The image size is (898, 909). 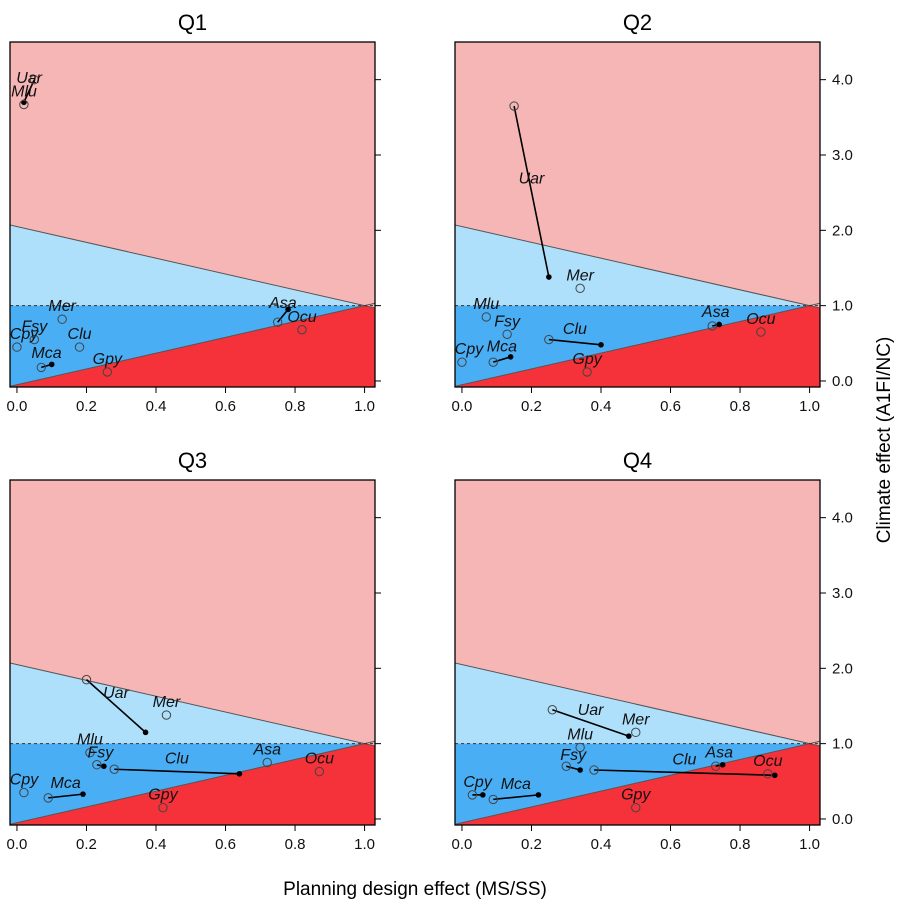 What do you see at coordinates (884, 440) in the screenshot?
I see `y-axis-title: Climate effect (A1FI/NC)` at bounding box center [884, 440].